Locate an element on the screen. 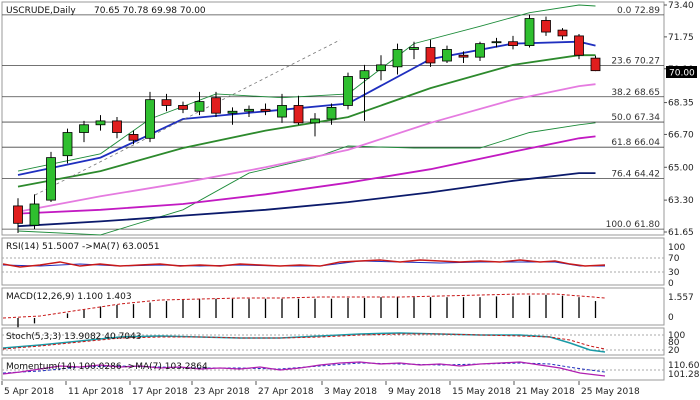  last-price-badge is located at coordinates (681, 72).